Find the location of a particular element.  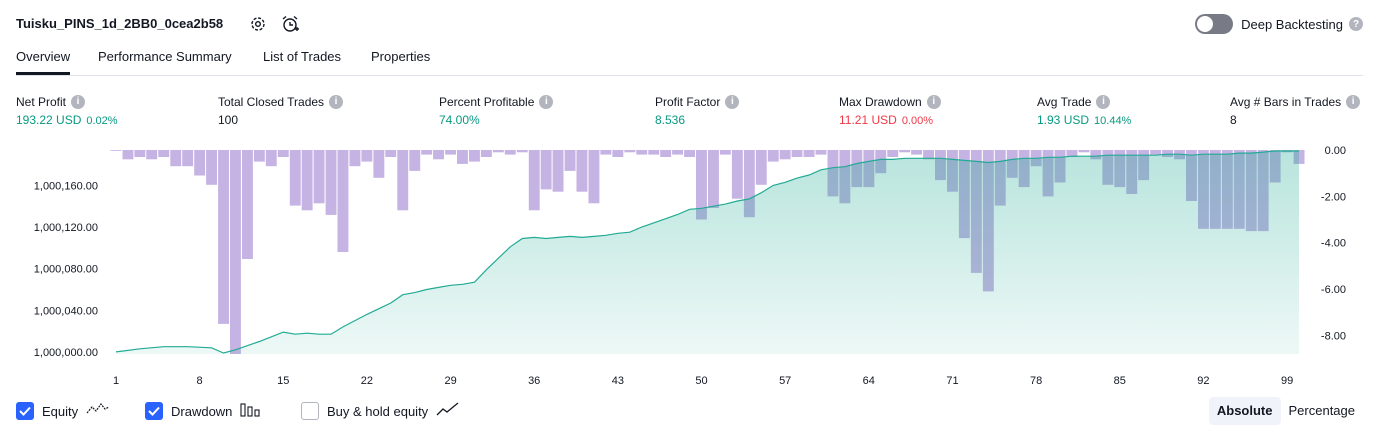

gear-icon is located at coordinates (258, 24).